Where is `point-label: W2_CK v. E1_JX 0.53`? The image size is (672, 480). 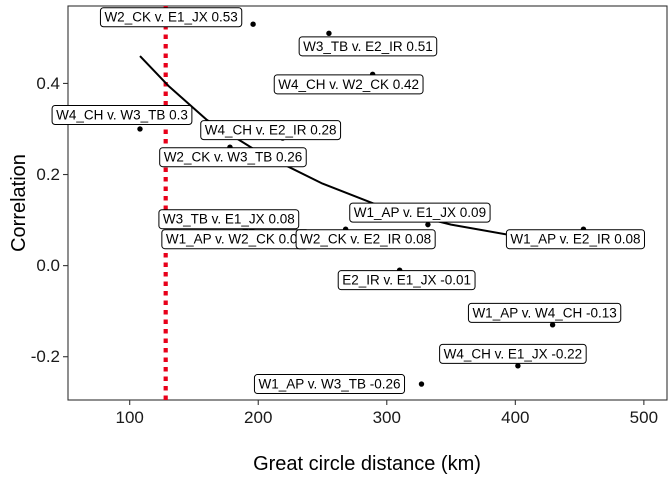 point-label: W2_CK v. E1_JX 0.53 is located at coordinates (171, 17).